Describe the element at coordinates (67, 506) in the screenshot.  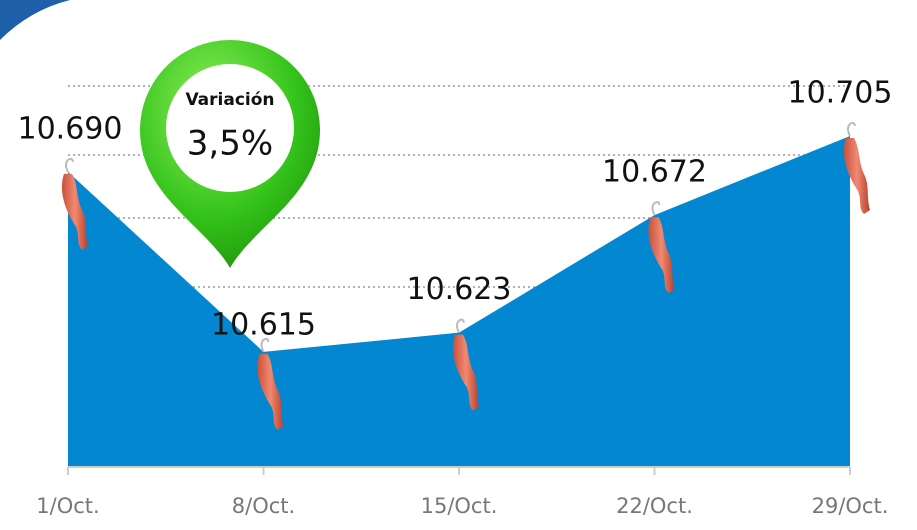
I see `x-tick-label: 1/Oct.` at that location.